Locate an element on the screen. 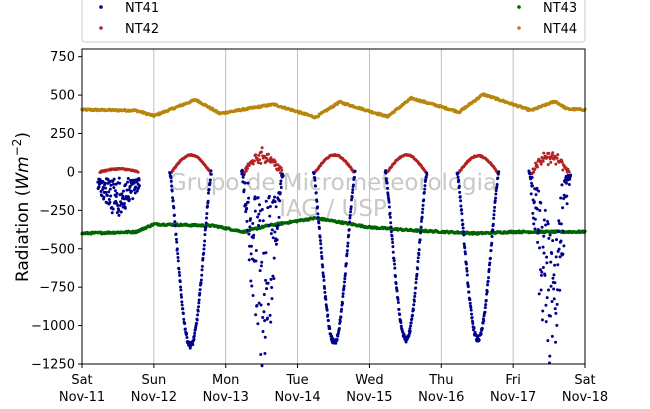  legend-marker-nt41 is located at coordinates (101, 7).